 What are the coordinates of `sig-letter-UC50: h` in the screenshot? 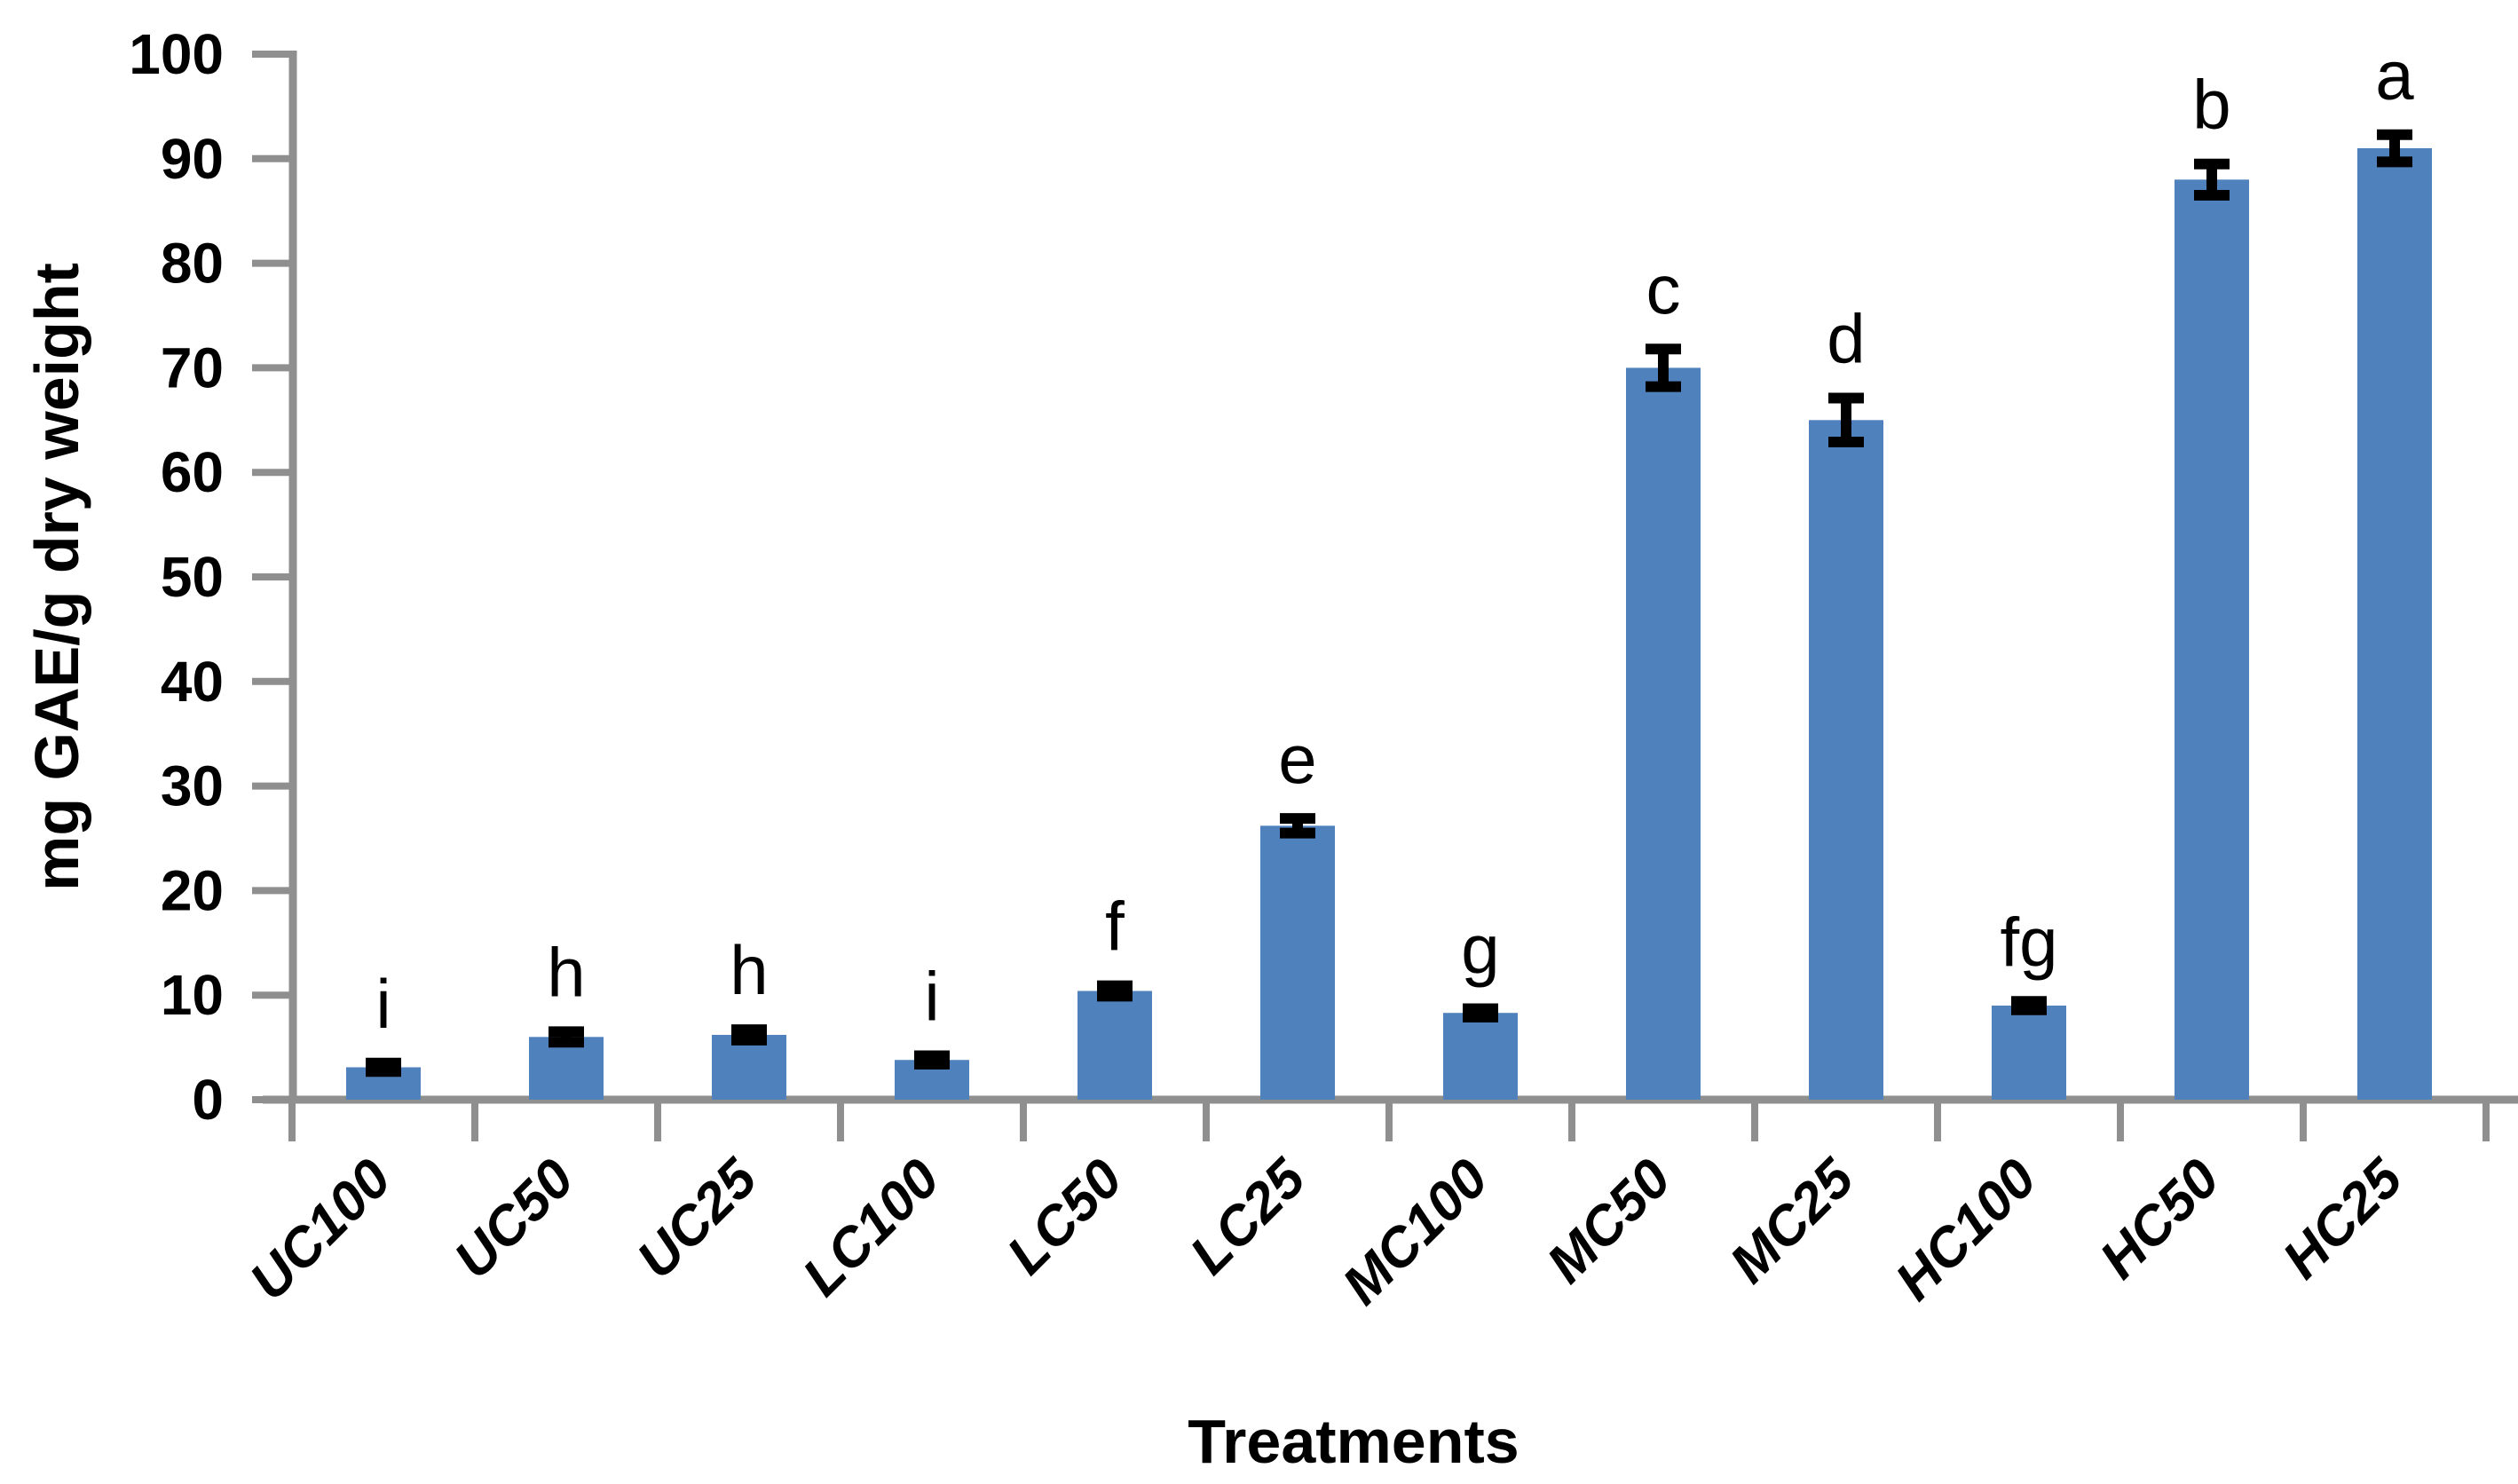 It's located at (566, 972).